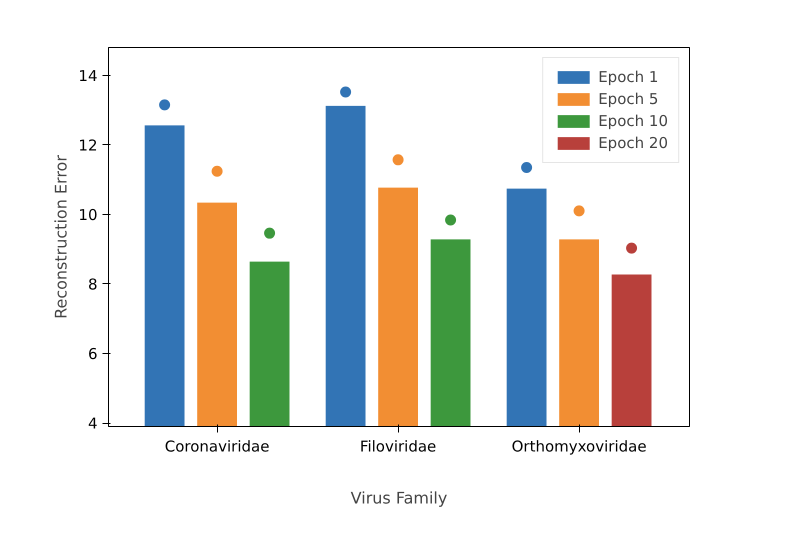 This screenshot has width=787, height=534. Describe the element at coordinates (628, 99) in the screenshot. I see `legend-label: Epoch 5` at that location.